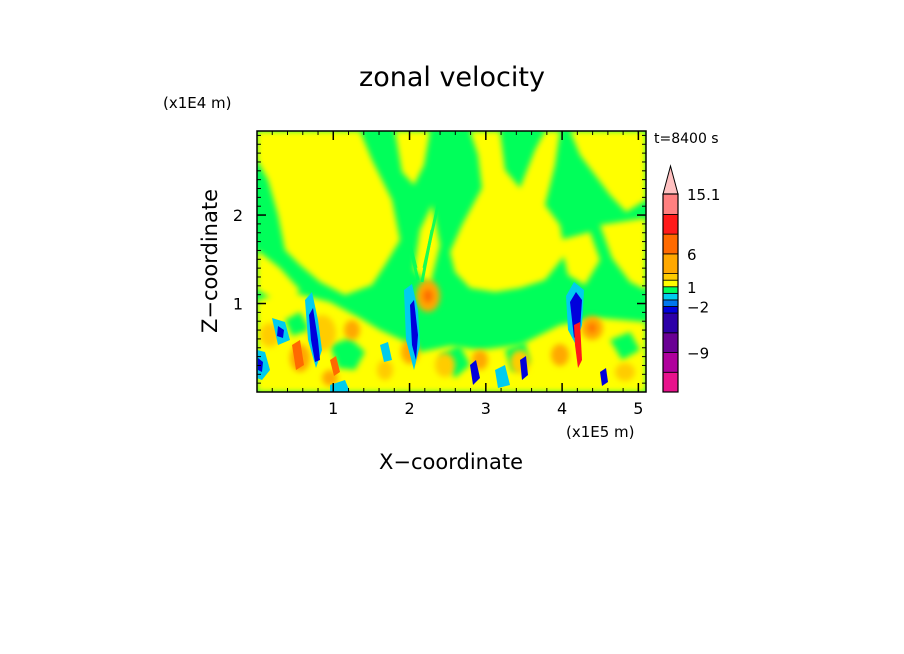 The height and width of the screenshot is (654, 904). What do you see at coordinates (600, 432) in the screenshot?
I see `x-scale-label: (x1E5 m)` at bounding box center [600, 432].